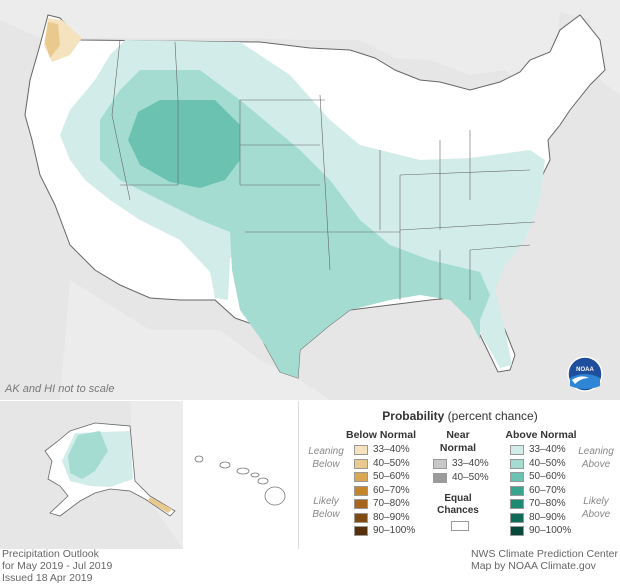 The width and height of the screenshot is (620, 585). Describe the element at coordinates (113, 475) in the screenshot. I see `alaska-svg` at that location.